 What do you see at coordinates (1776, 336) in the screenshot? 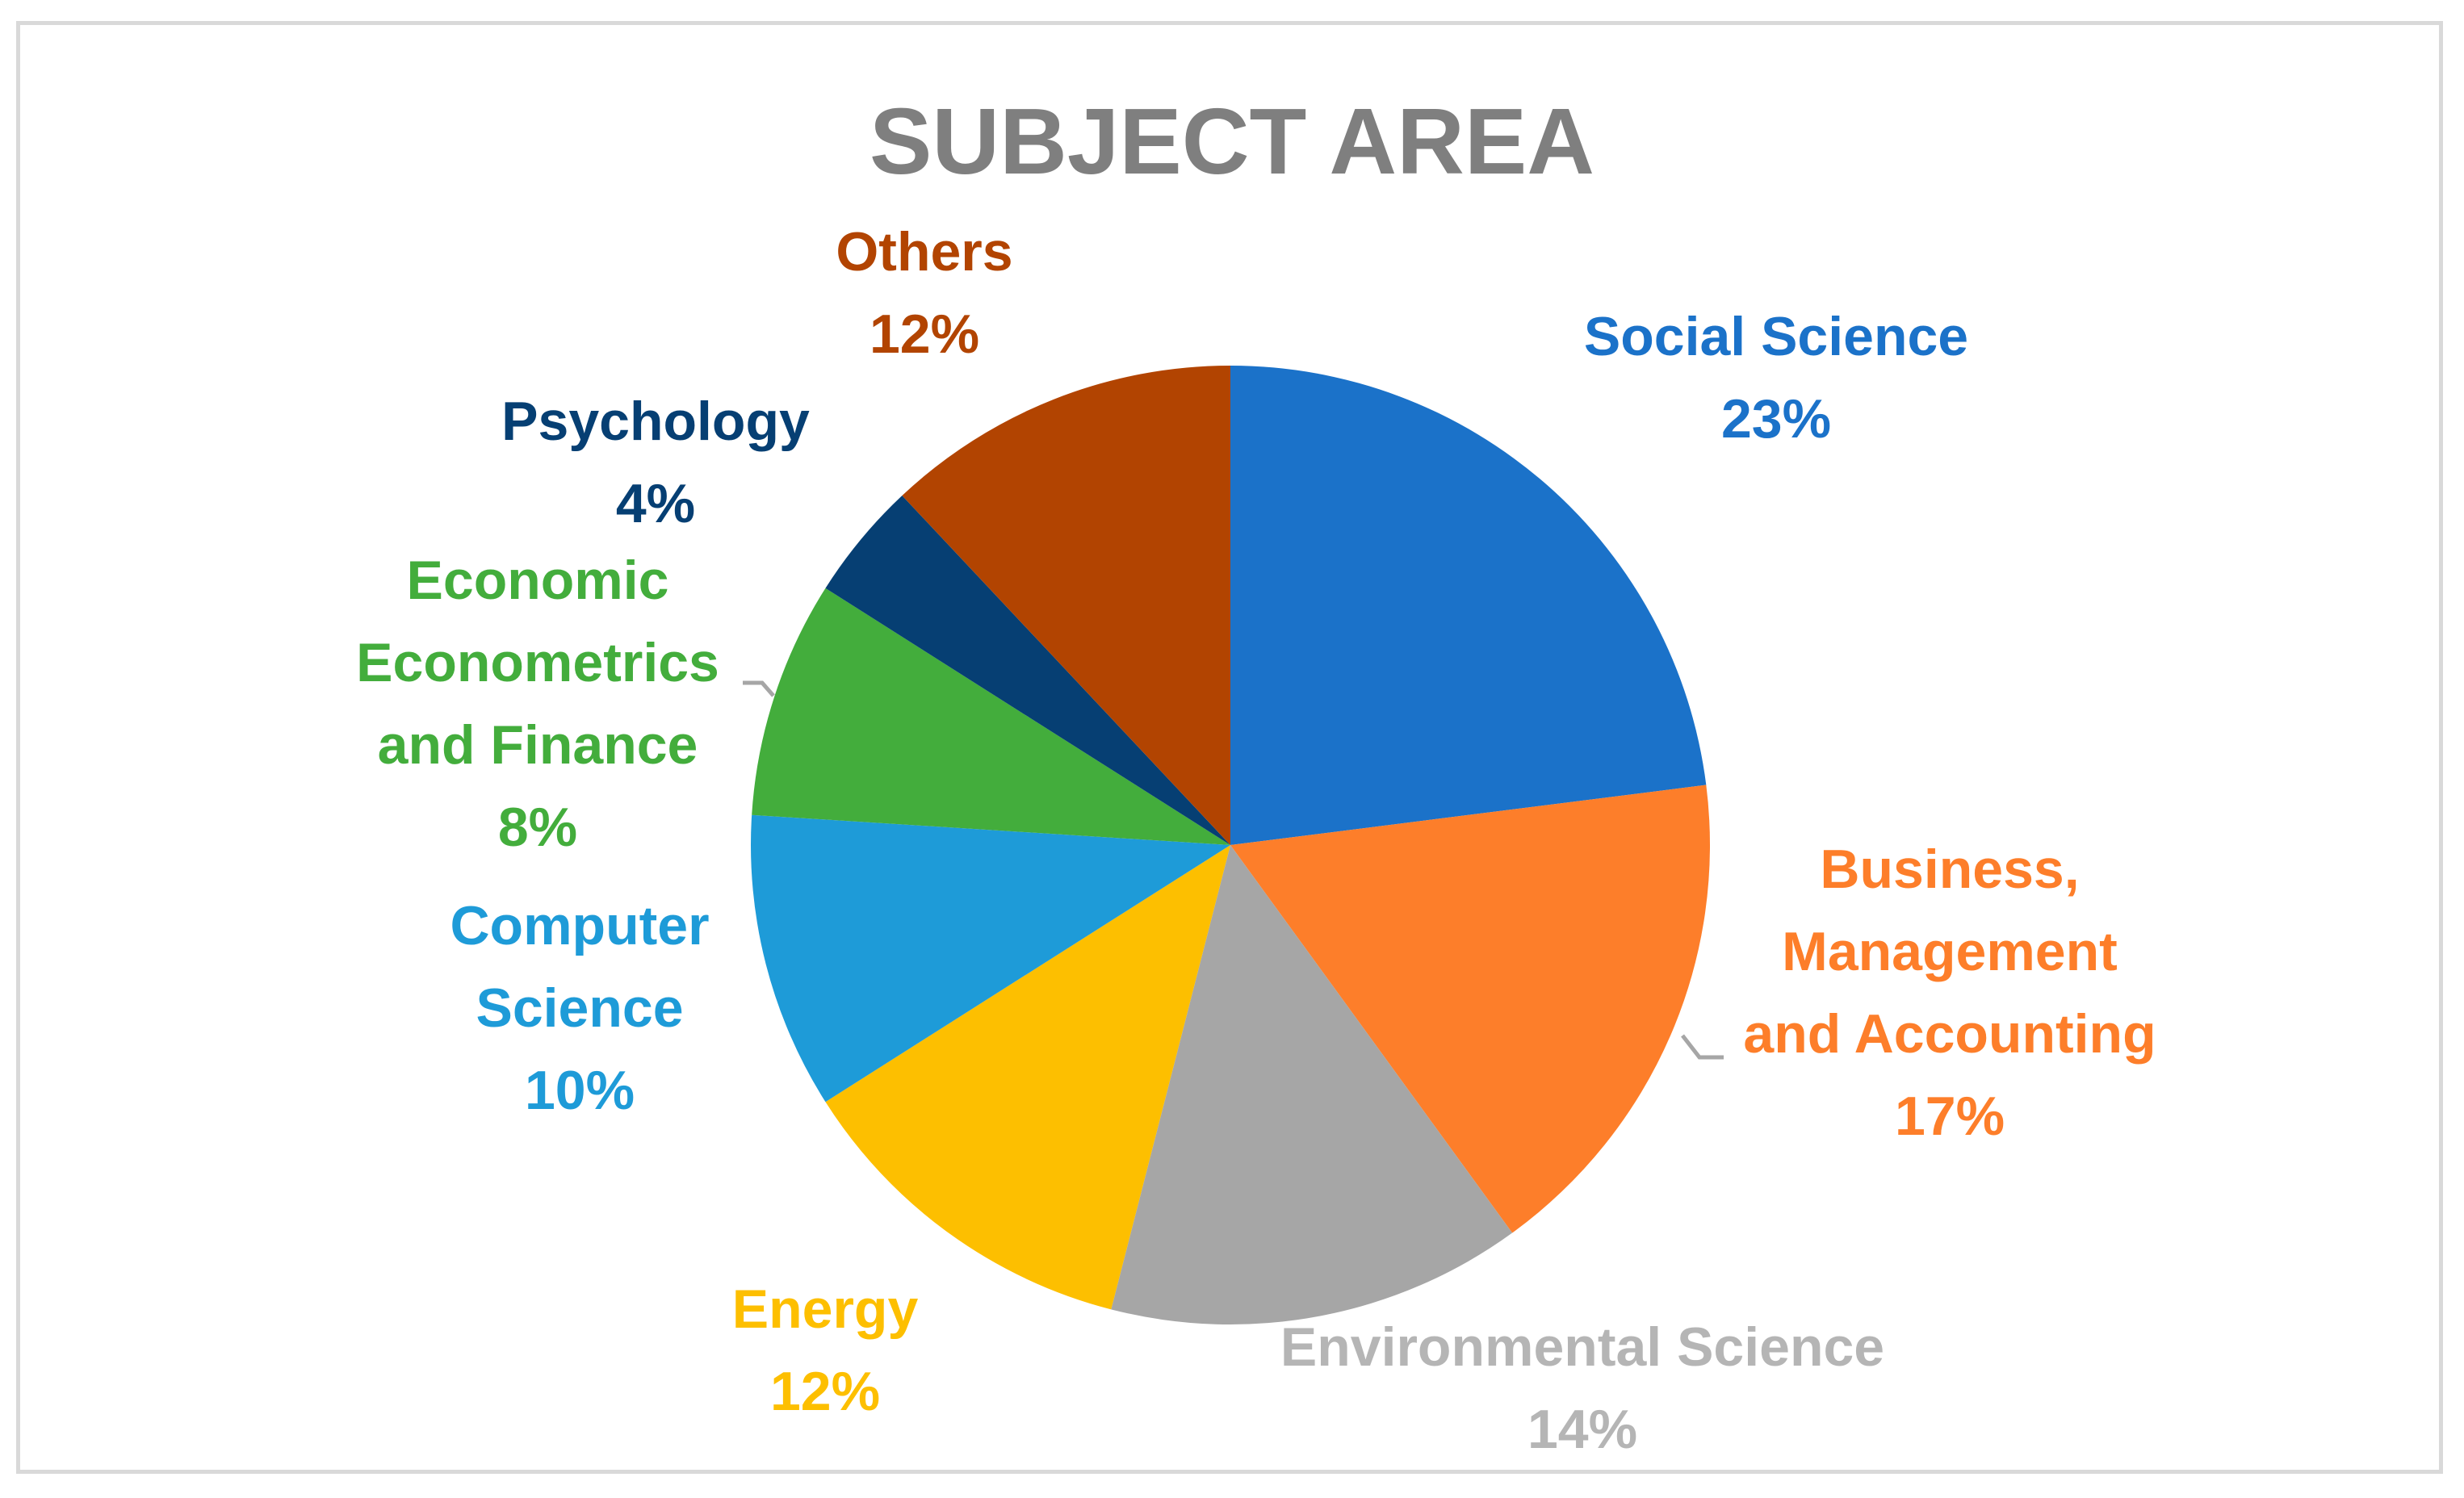
I see `slice-category-label: Social Science` at bounding box center [1776, 336].